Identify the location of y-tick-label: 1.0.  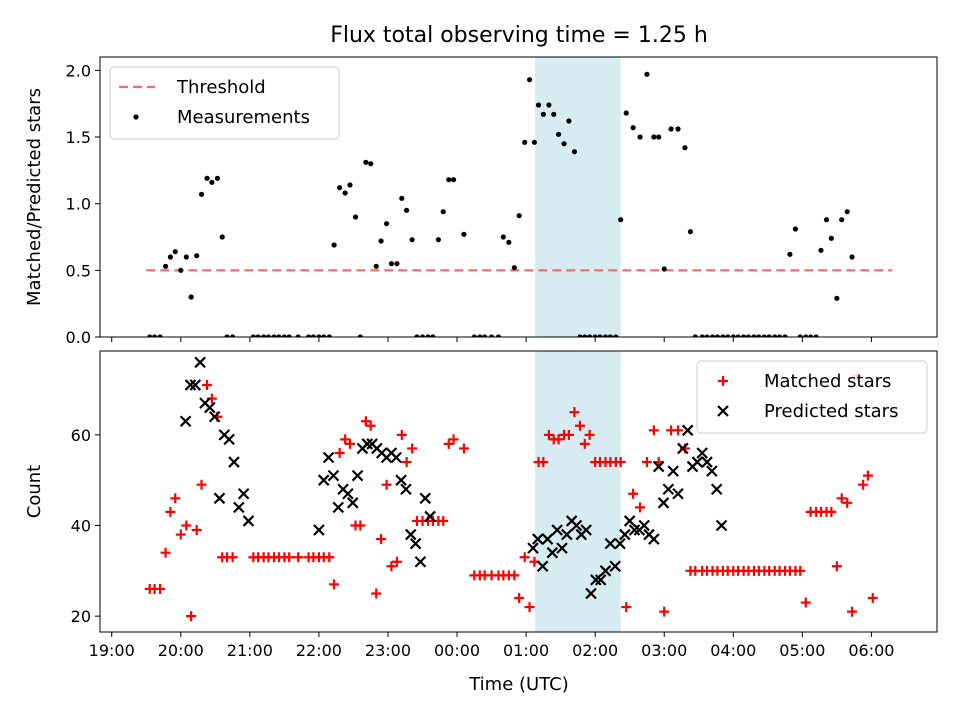
(78, 204).